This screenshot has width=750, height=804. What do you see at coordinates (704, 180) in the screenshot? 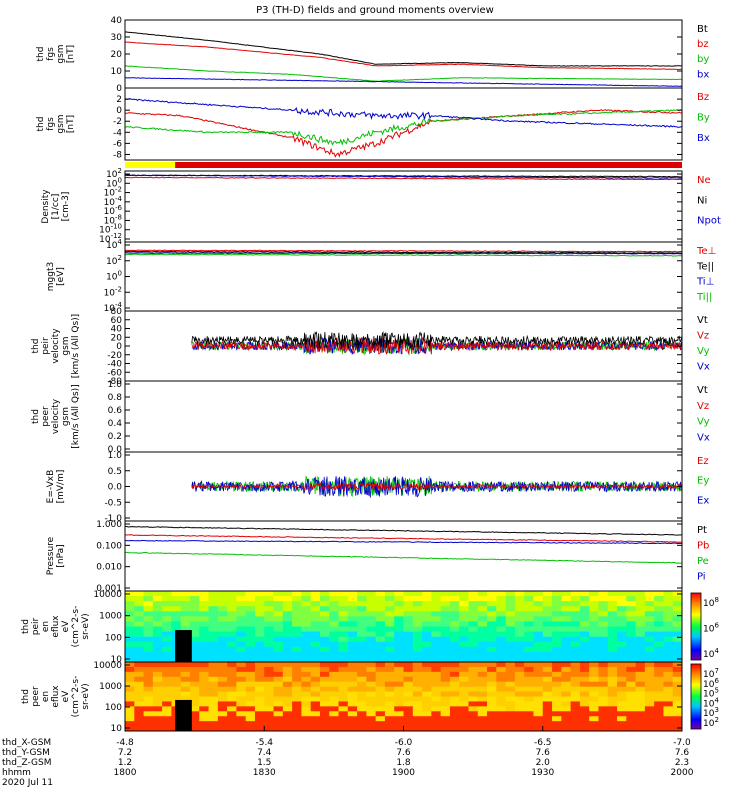
I see `legend-Ne: Ne` at bounding box center [704, 180].